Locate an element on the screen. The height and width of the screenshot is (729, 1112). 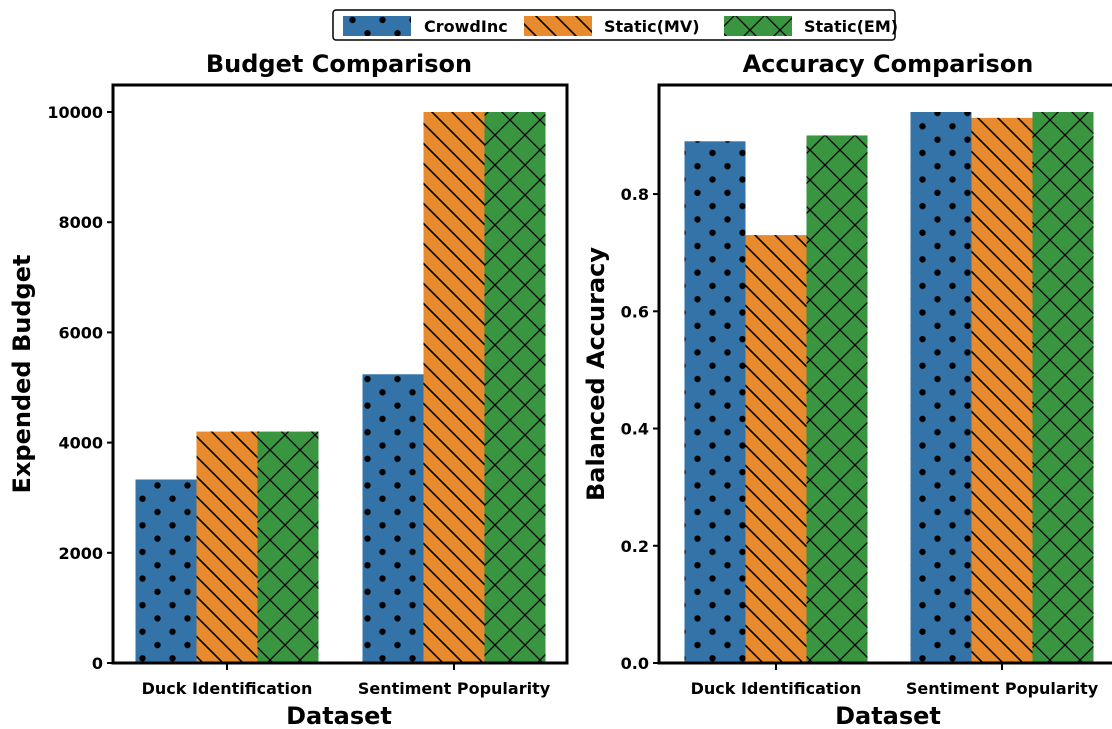
accuracy-bar-sentiment-popularity-static-mv-hatch is located at coordinates (1002, 390).